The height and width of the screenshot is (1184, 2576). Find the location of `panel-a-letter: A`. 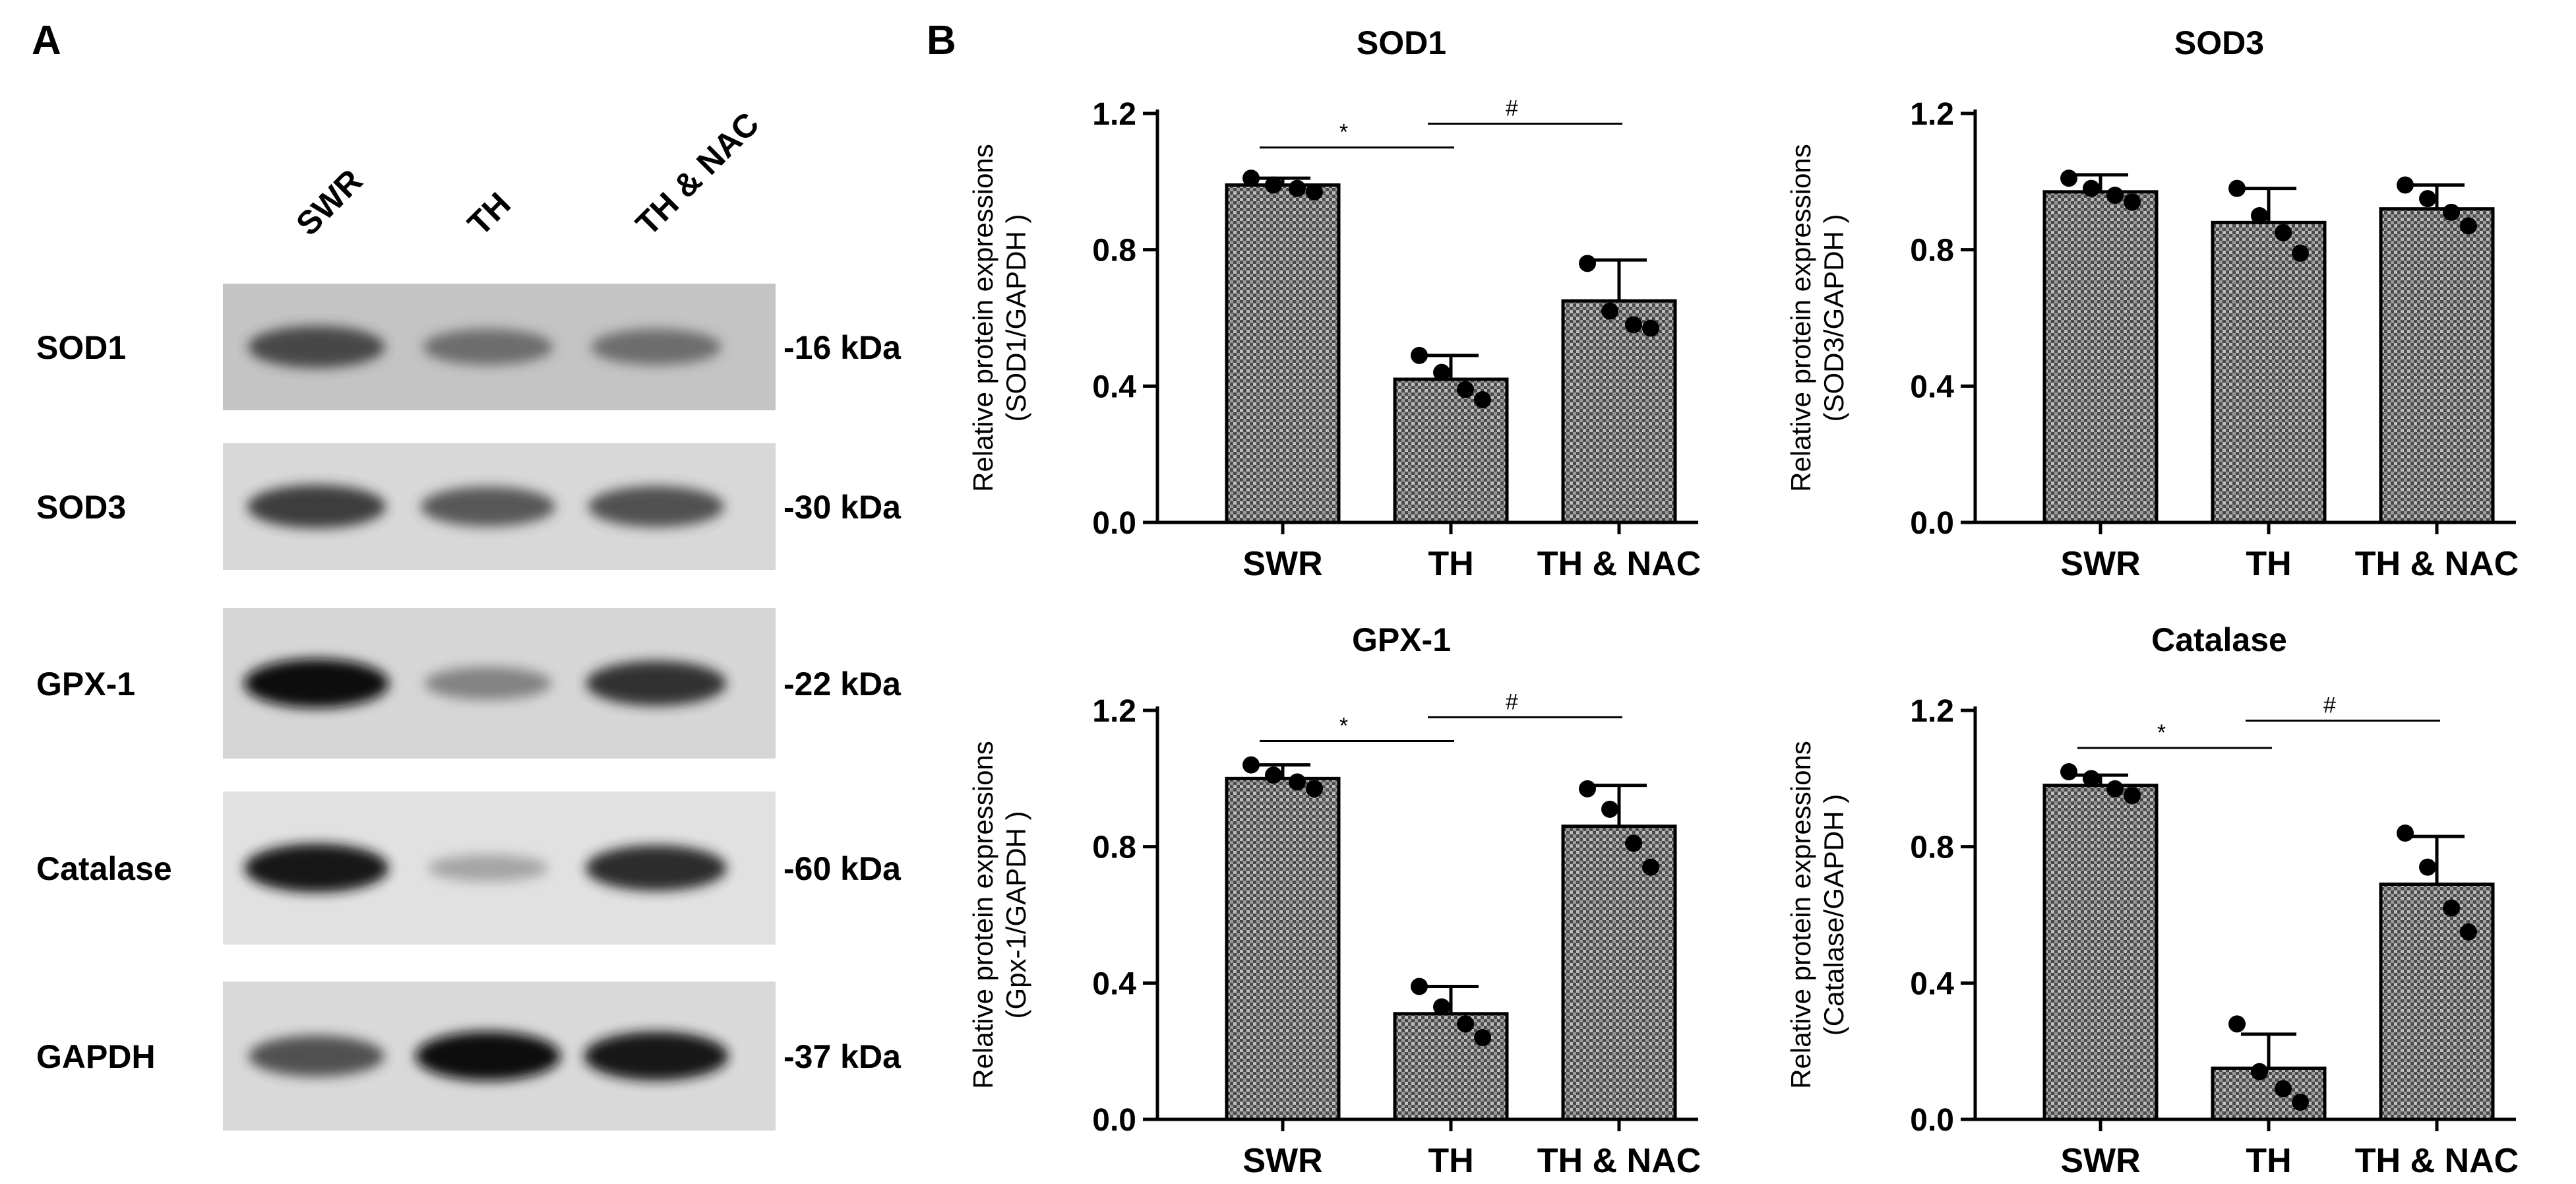

panel-a-letter: A is located at coordinates (46, 40).